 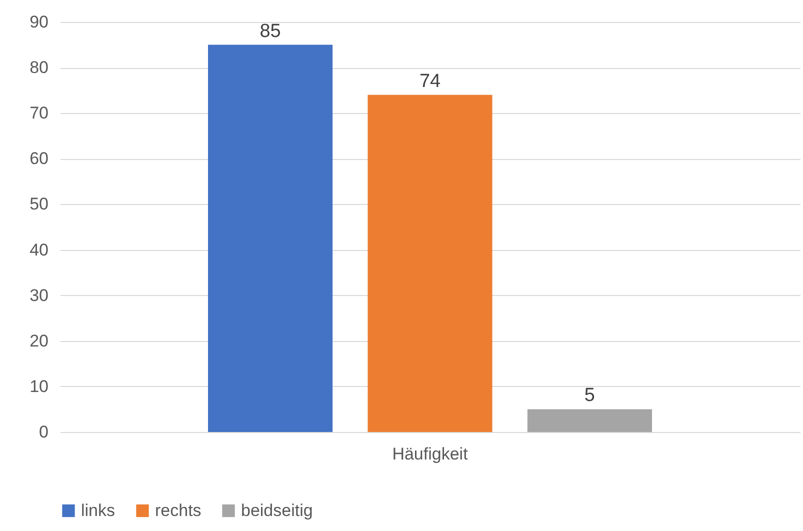 I want to click on legend-label: beidseitig, so click(x=277, y=510).